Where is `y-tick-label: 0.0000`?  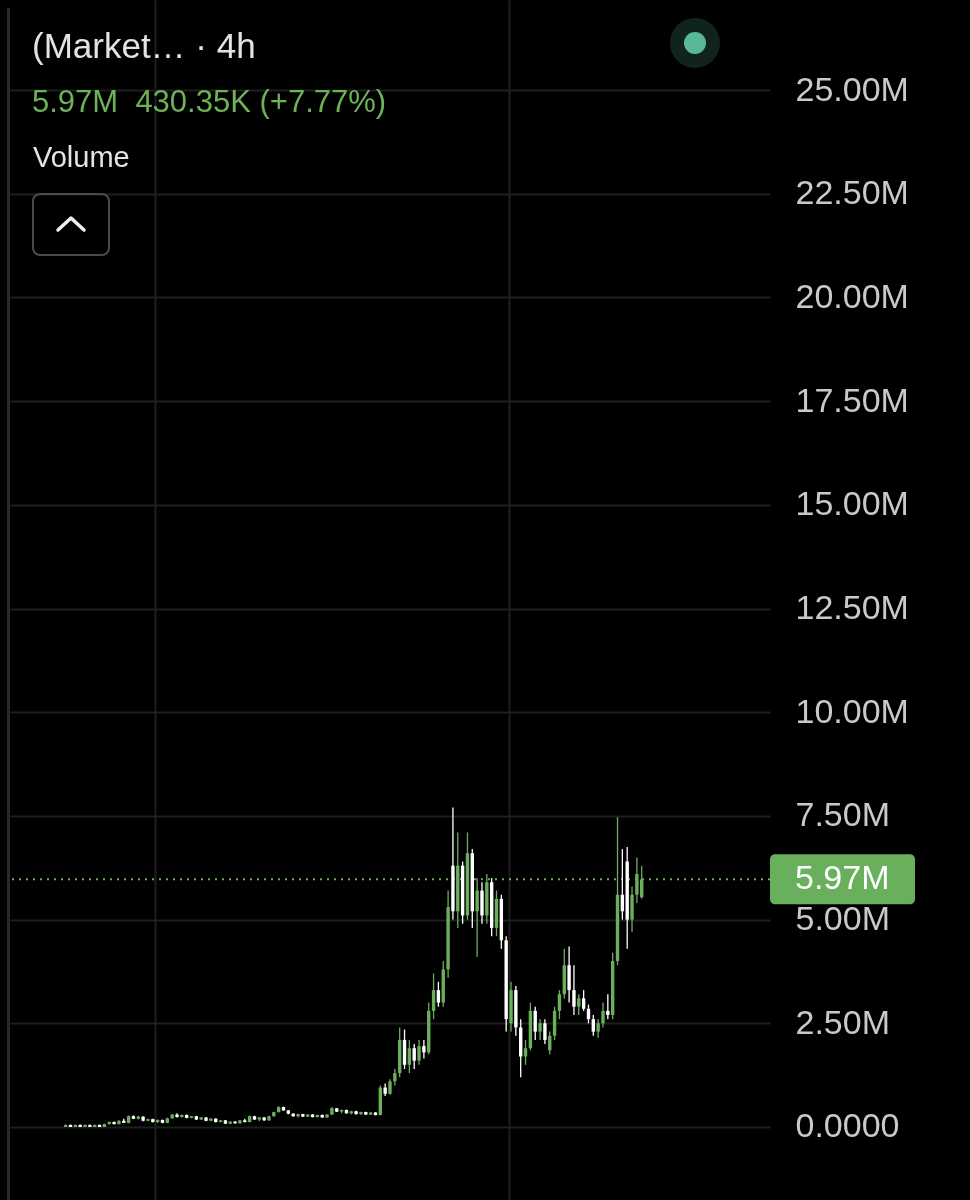
y-tick-label: 0.0000 is located at coordinates (847, 1125).